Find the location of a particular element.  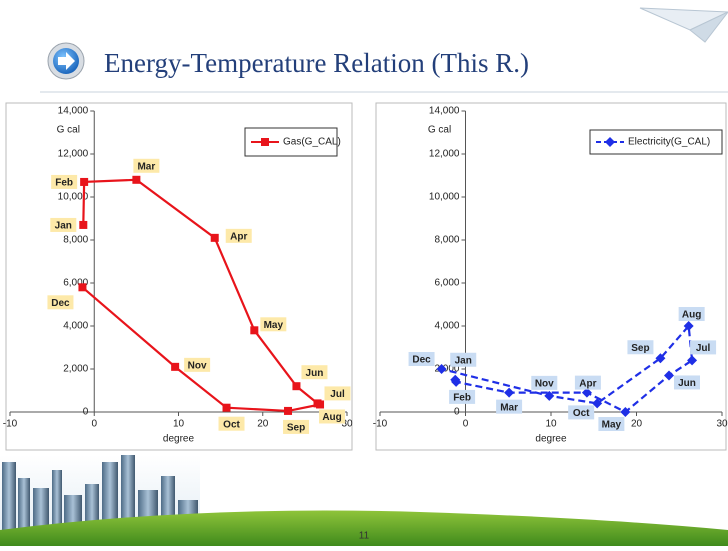

point-label: Mar is located at coordinates (509, 407).